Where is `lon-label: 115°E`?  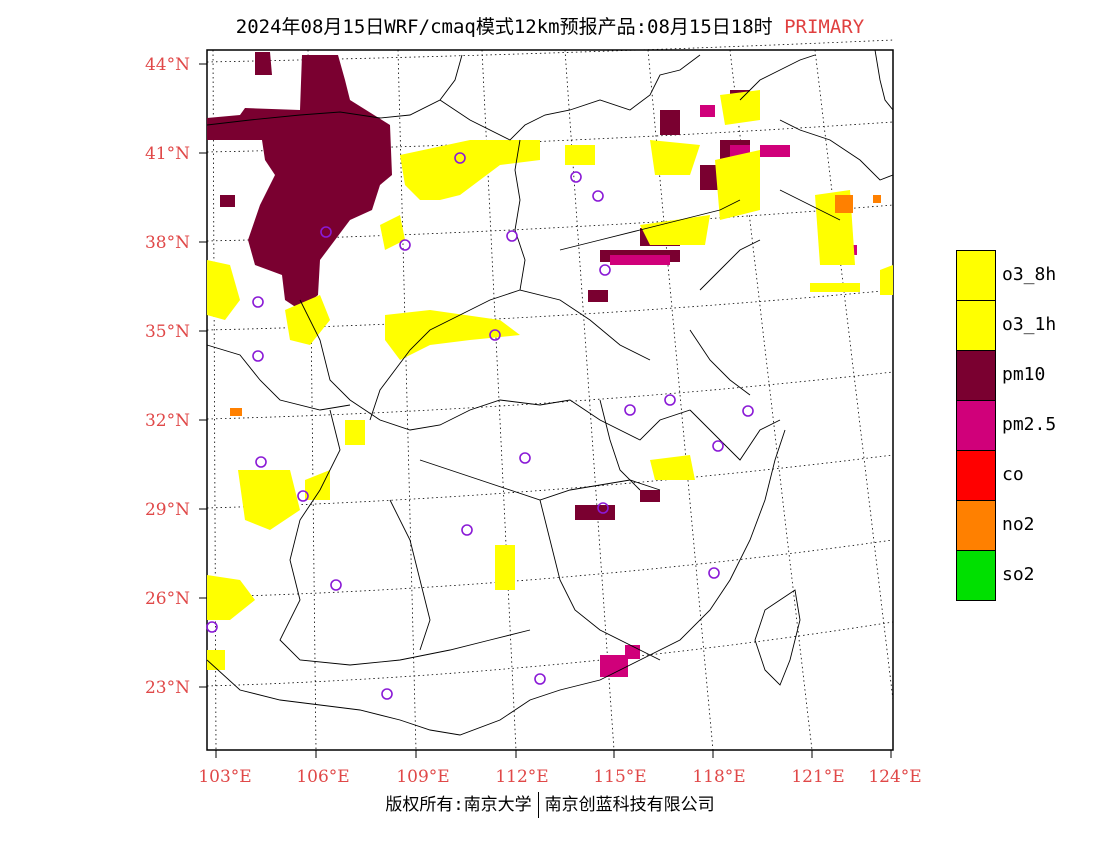 lon-label: 115°E is located at coordinates (619, 777).